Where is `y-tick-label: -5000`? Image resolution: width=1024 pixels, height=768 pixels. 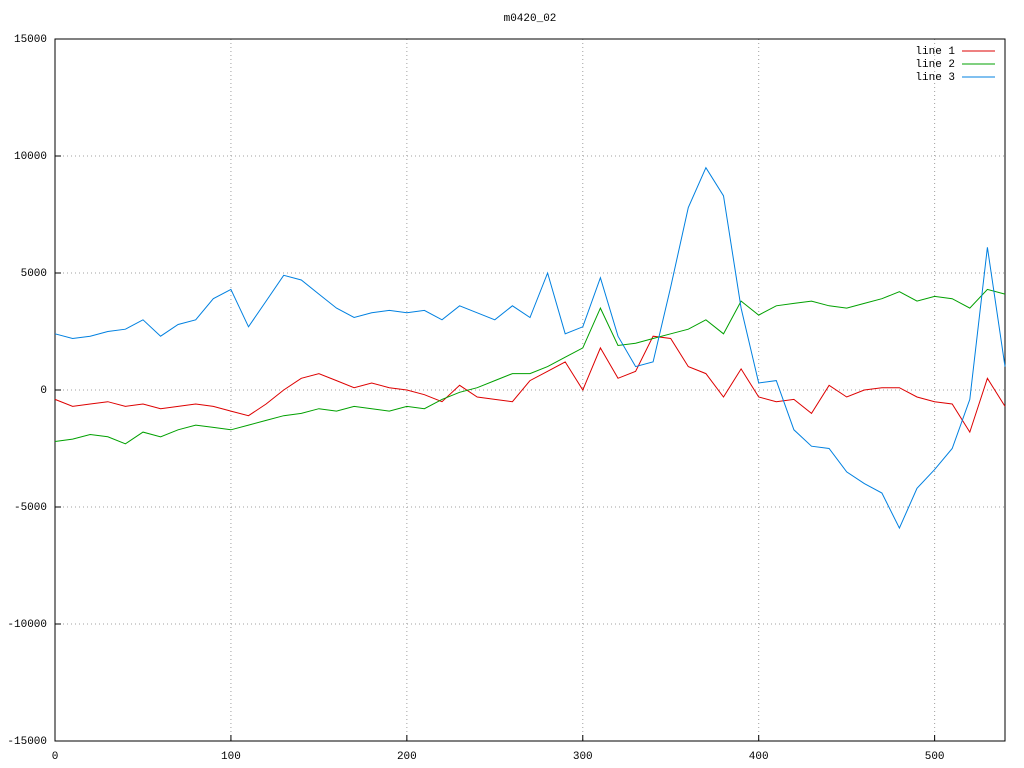
y-tick-label: -5000 is located at coordinates (30, 508).